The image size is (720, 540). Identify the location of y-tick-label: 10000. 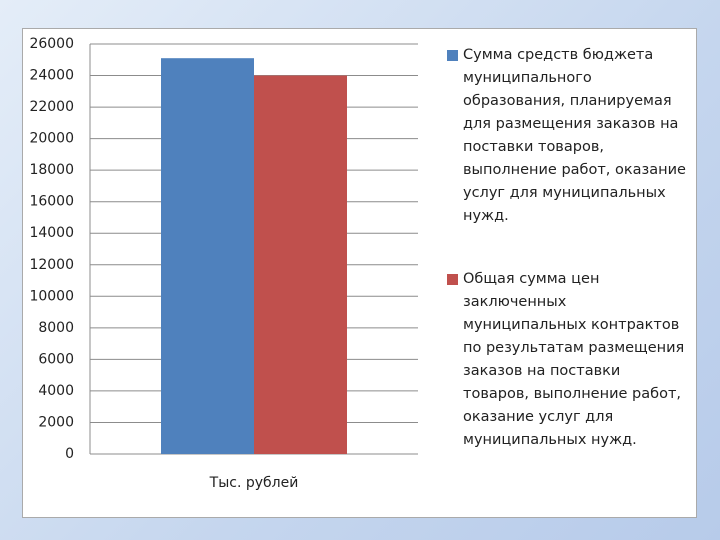
(51, 296).